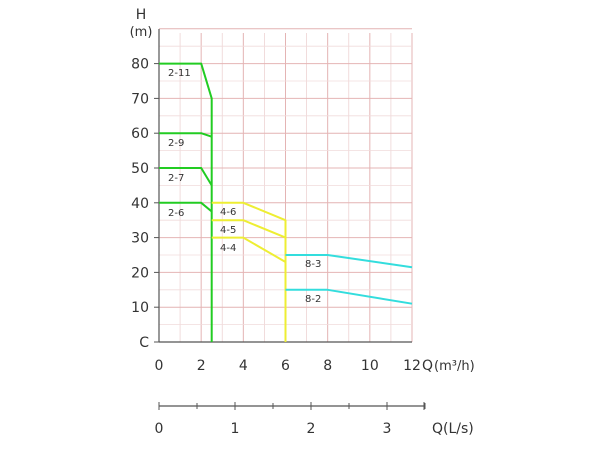 The height and width of the screenshot is (450, 600). What do you see at coordinates (140, 169) in the screenshot?
I see `y-tick-label: 50` at bounding box center [140, 169].